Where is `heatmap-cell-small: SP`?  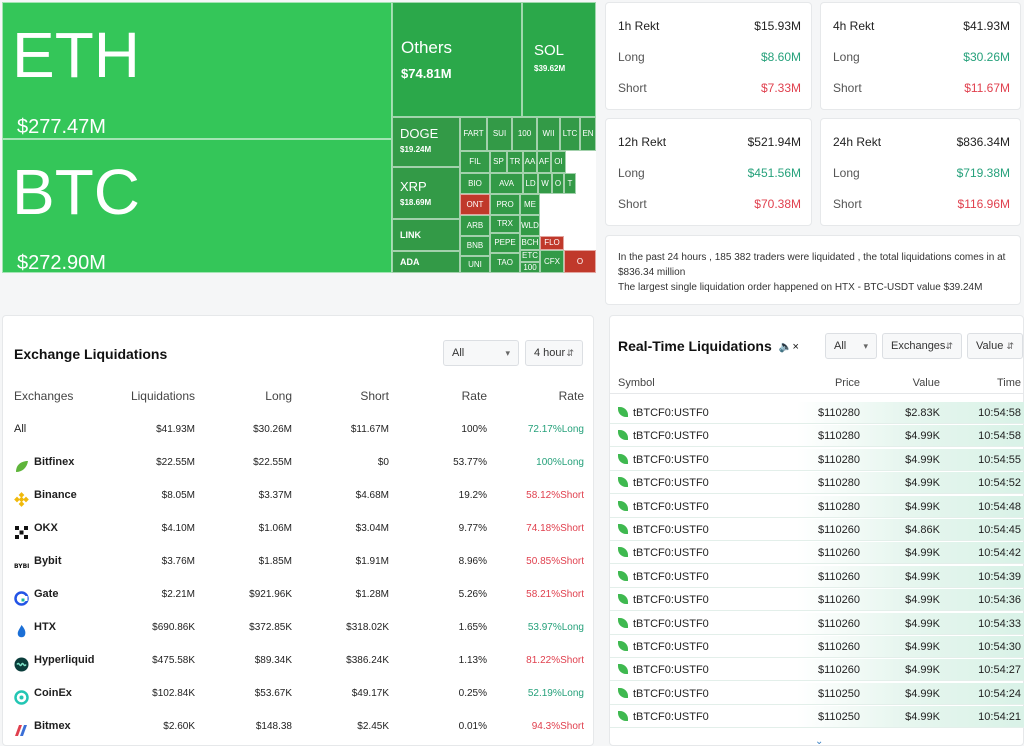 heatmap-cell-small: SP is located at coordinates (498, 162).